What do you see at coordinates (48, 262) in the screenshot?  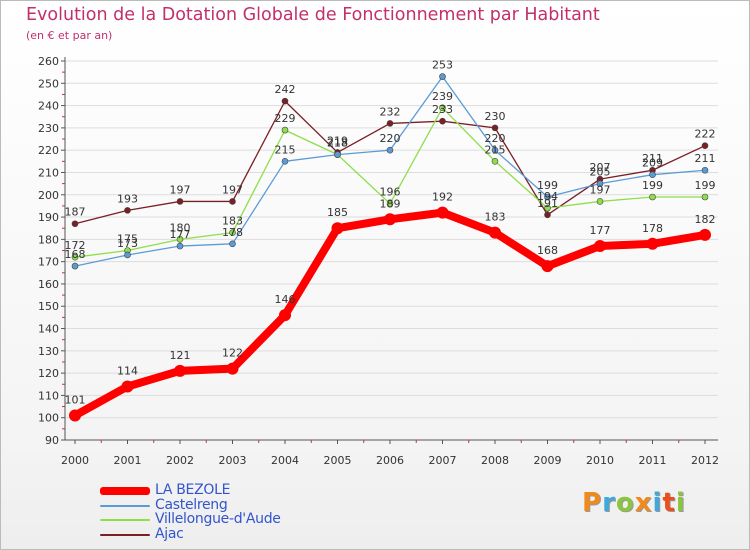 I see `y-tick-label-170: 170` at bounding box center [48, 262].